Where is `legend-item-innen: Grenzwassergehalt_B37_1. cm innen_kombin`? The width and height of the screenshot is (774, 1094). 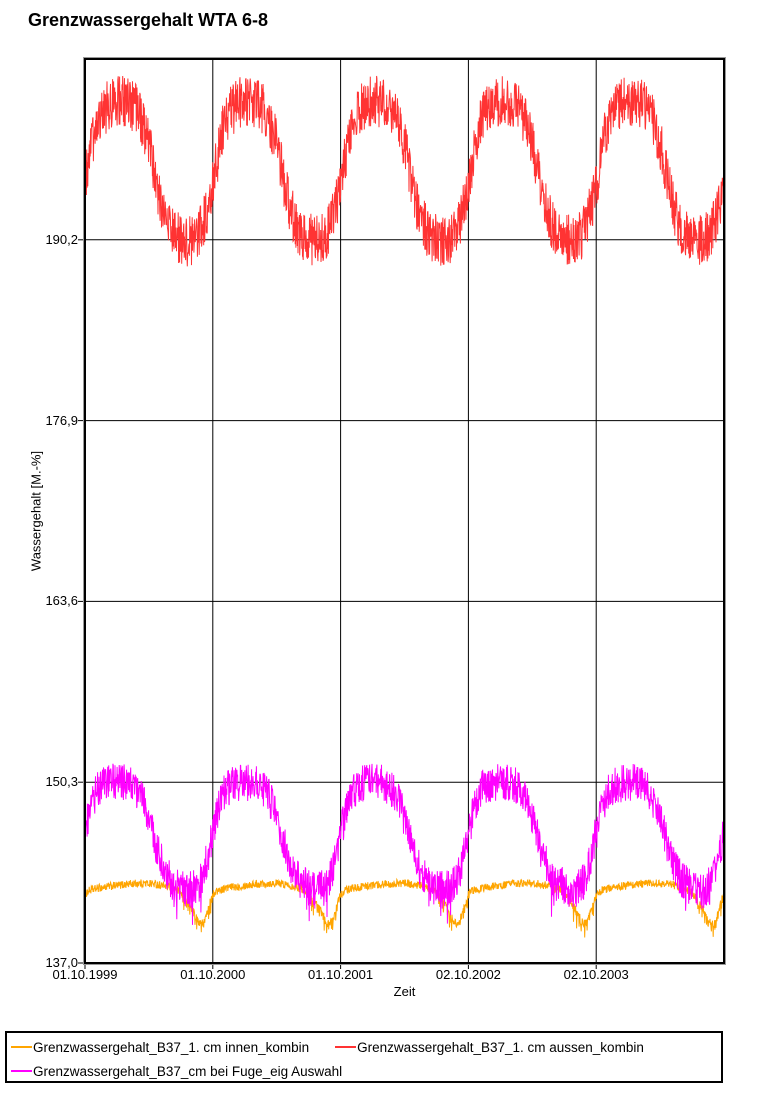 legend-item-innen: Grenzwassergehalt_B37_1. cm innen_kombin is located at coordinates (160, 1047).